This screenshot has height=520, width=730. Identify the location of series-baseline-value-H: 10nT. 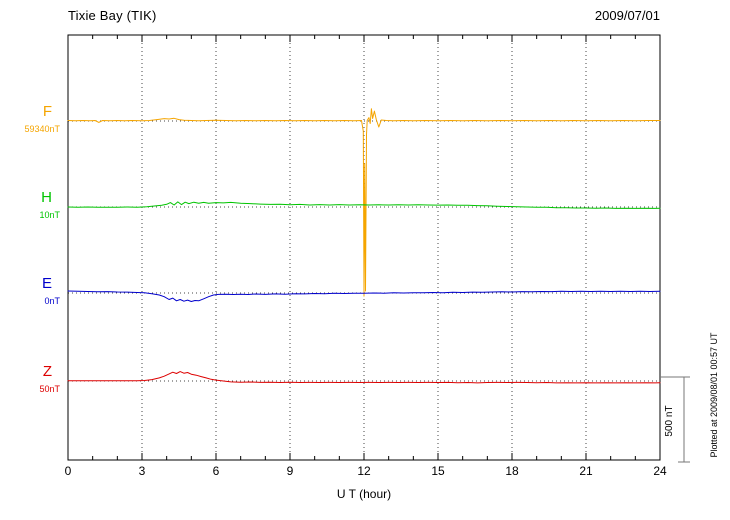
(49, 215).